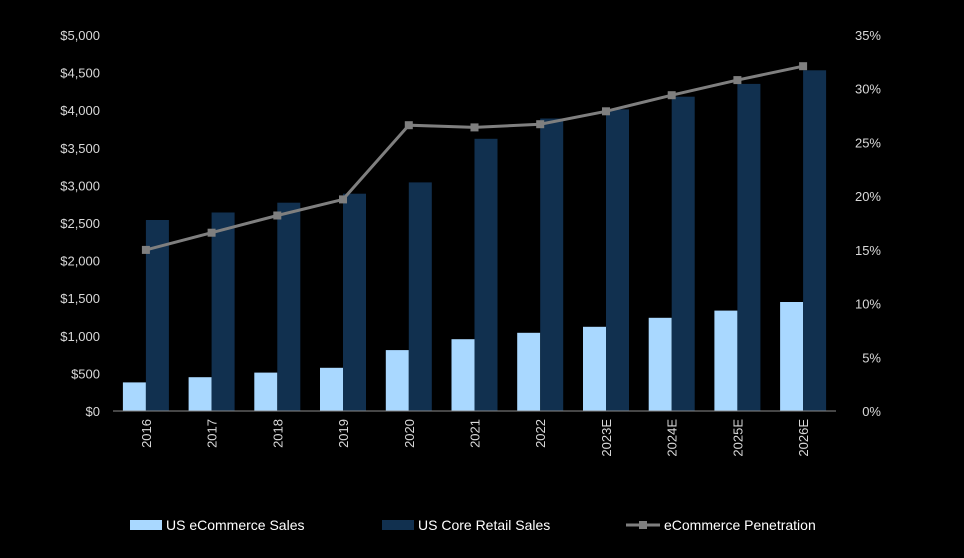 The height and width of the screenshot is (558, 964). I want to click on legend-item-ecommerce-sales: US eCommerce Sales, so click(217, 525).